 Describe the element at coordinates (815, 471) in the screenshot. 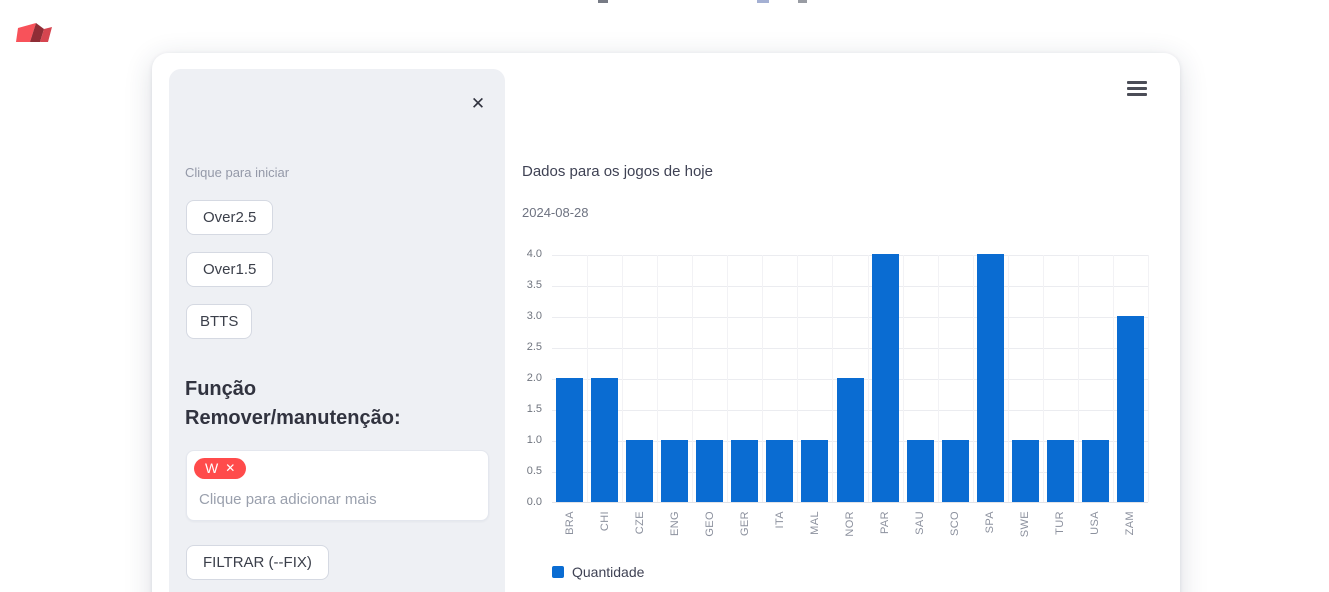

I see `bar-MAL` at that location.